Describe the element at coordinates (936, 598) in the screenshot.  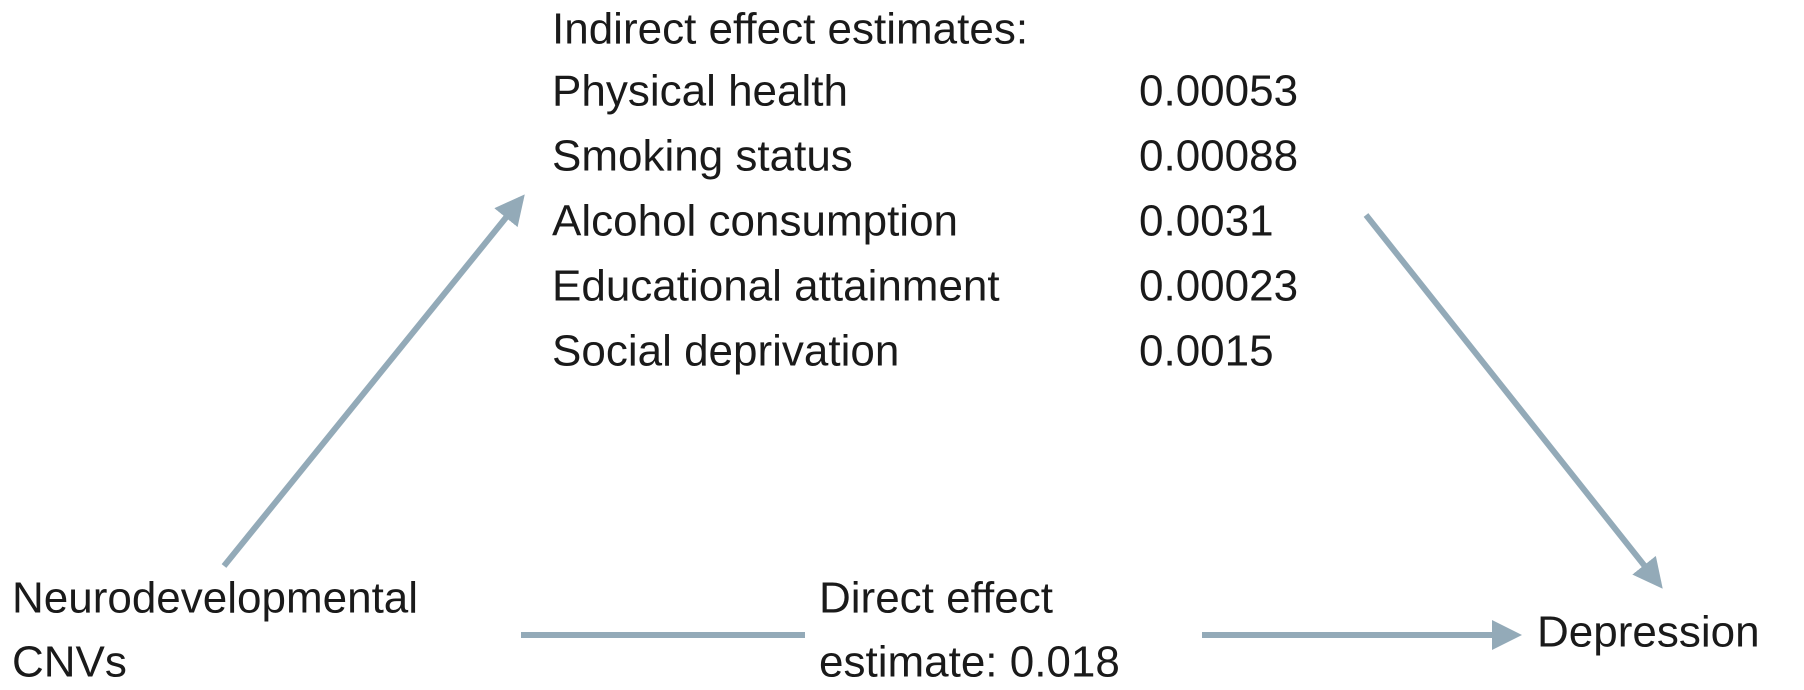
I see `direct-label: Direct effect` at that location.